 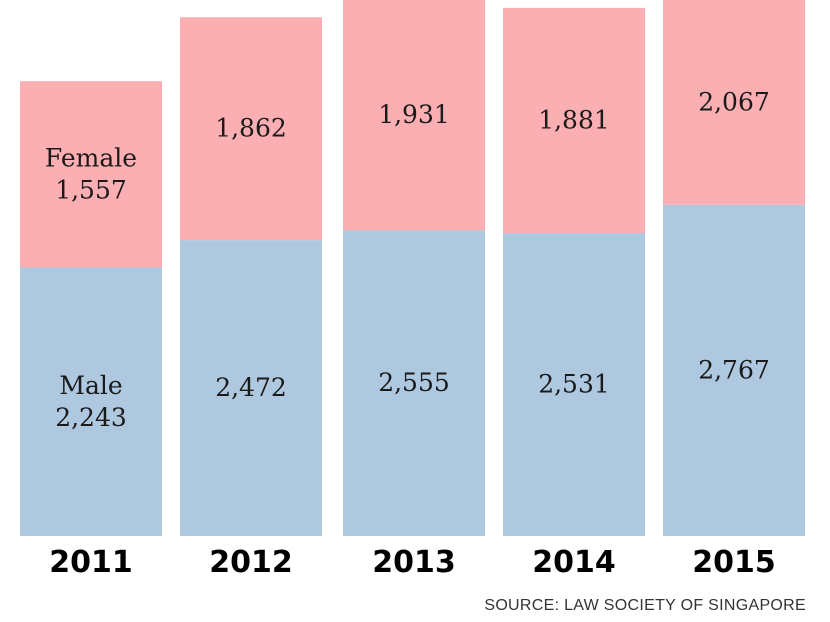 I want to click on bar-female-2011, so click(x=91, y=174).